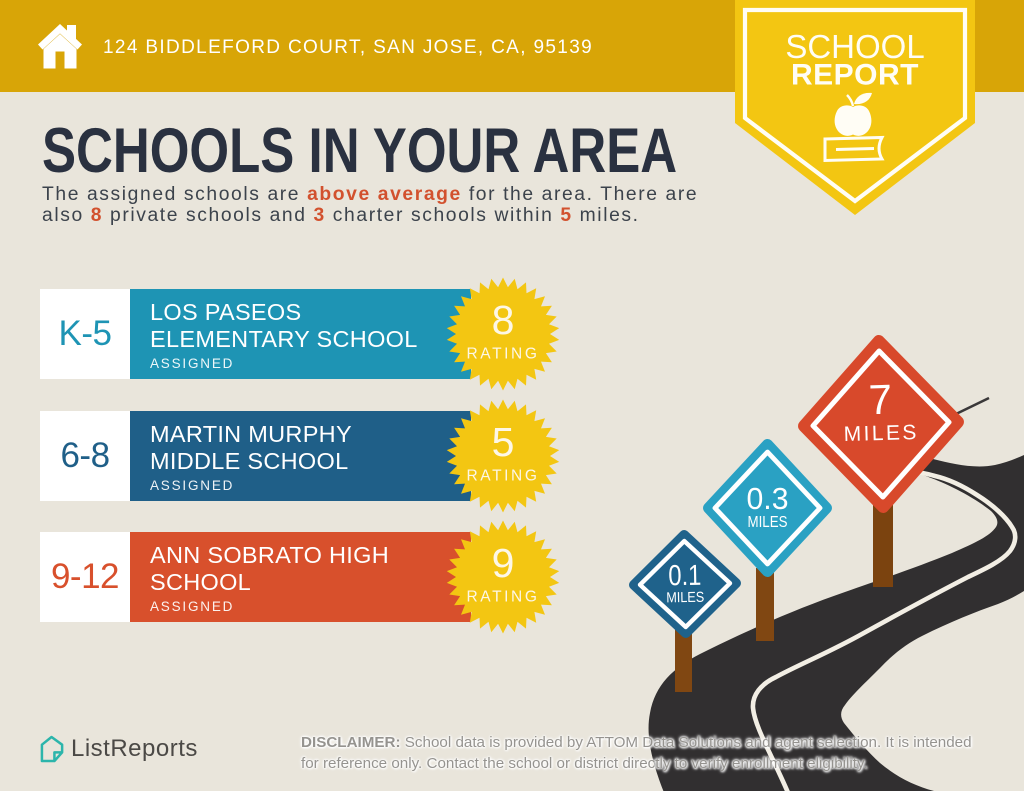 The height and width of the screenshot is (791, 1024). I want to click on svg-text: REPORT, so click(855, 75).